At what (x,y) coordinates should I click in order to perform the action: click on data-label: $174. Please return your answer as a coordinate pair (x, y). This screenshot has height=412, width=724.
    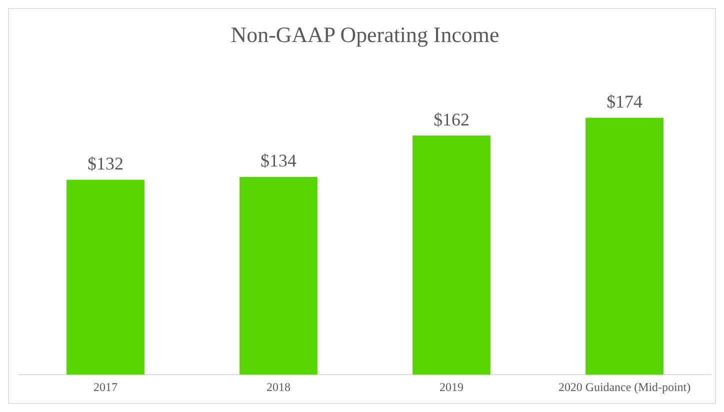
    Looking at the image, I should click on (624, 102).